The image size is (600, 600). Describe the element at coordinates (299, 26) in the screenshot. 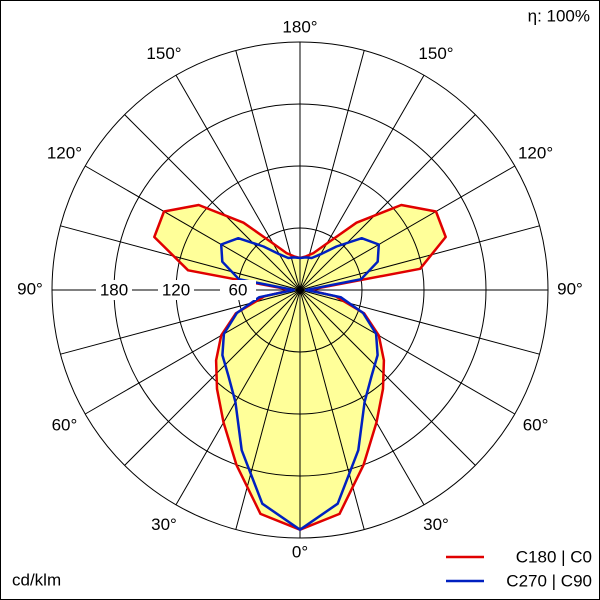

I see `angle-tick-label: 180°` at that location.